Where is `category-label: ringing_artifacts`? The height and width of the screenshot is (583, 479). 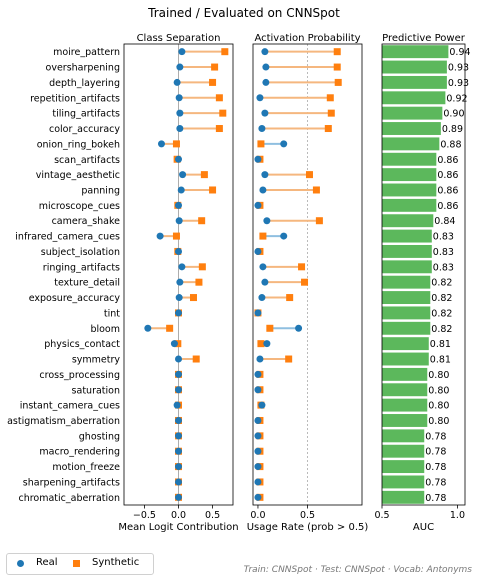
category-label: ringing_artifacts is located at coordinates (81, 267).